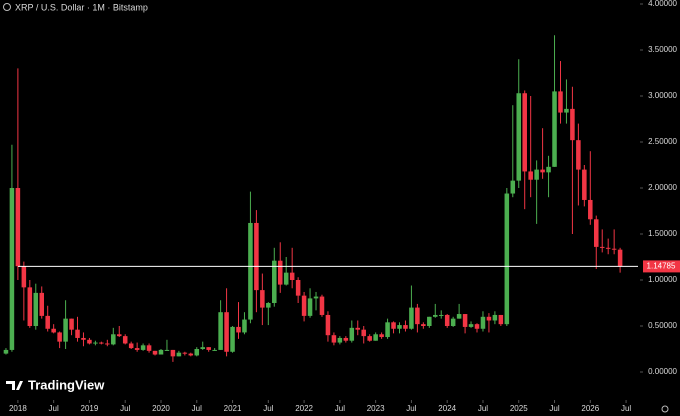  I want to click on y-tick-label: 0.50000, so click(662, 325).